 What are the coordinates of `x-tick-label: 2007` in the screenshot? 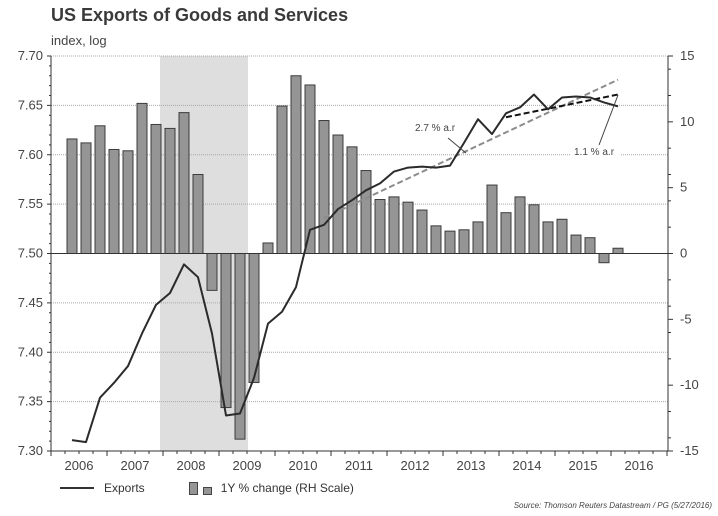 It's located at (135, 465).